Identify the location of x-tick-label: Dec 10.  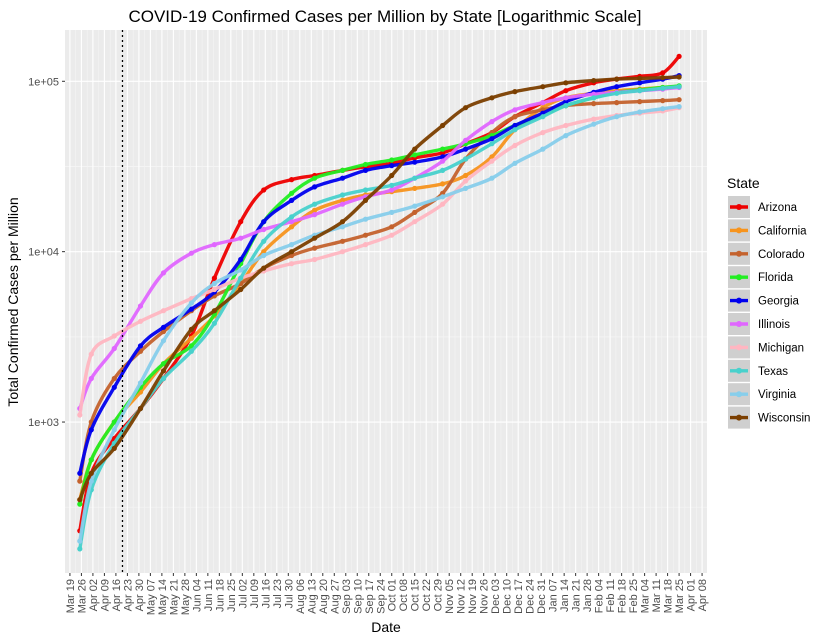
(508, 596).